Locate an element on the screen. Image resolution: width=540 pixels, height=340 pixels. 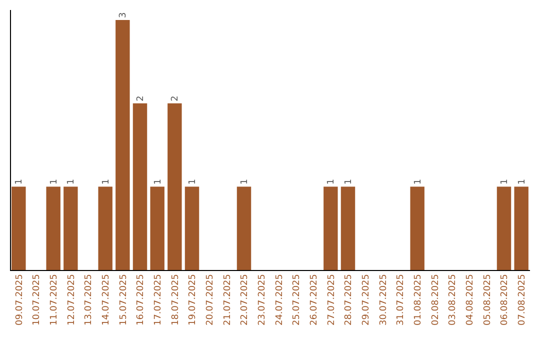
x-tick-label: 31.07.2025 is located at coordinates (401, 300).